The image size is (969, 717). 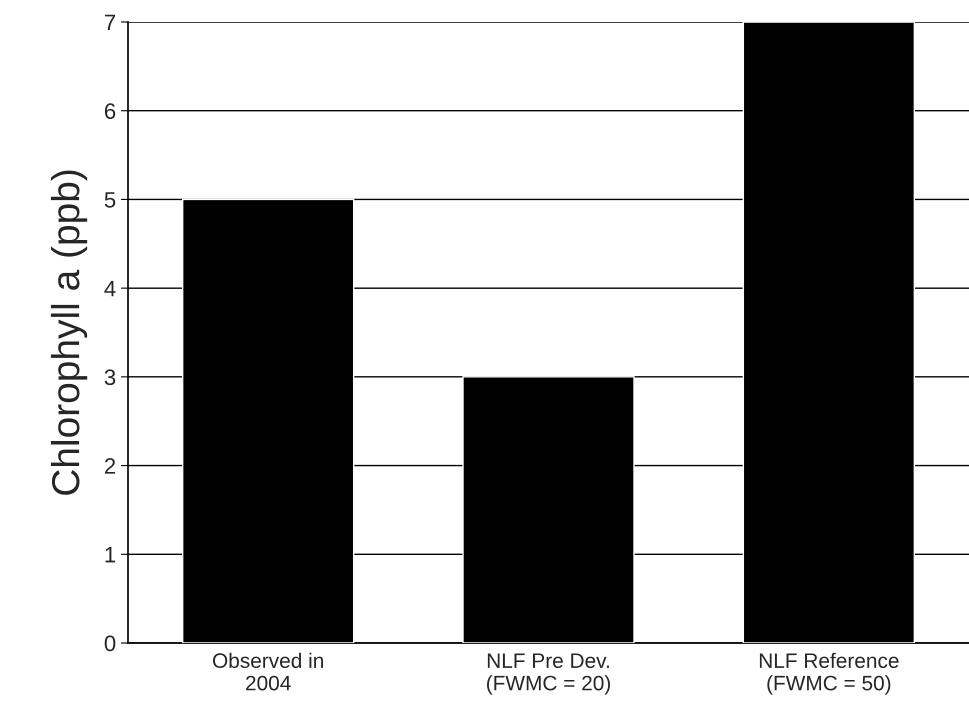 I want to click on x-tick-label: Observed in 2004, so click(x=267, y=671).